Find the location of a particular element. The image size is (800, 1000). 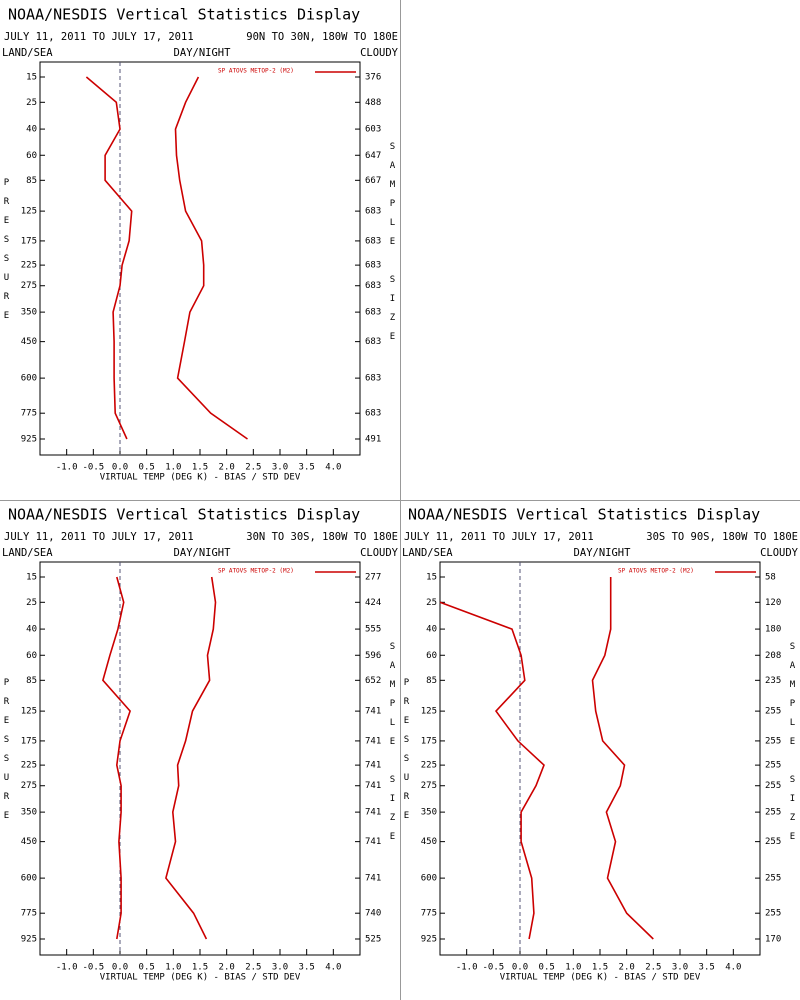

sample-size: 555 is located at coordinates (373, 630).